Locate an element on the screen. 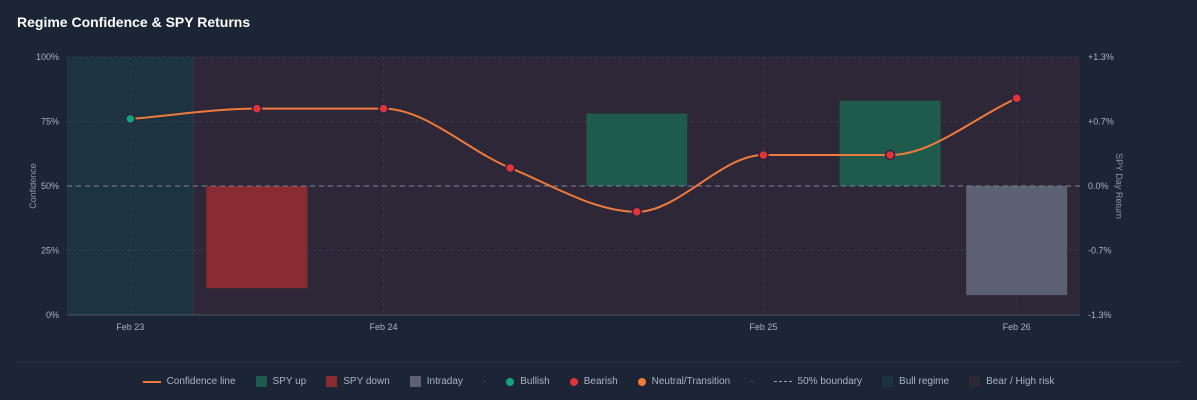  line-swatch-icon is located at coordinates (151, 381).